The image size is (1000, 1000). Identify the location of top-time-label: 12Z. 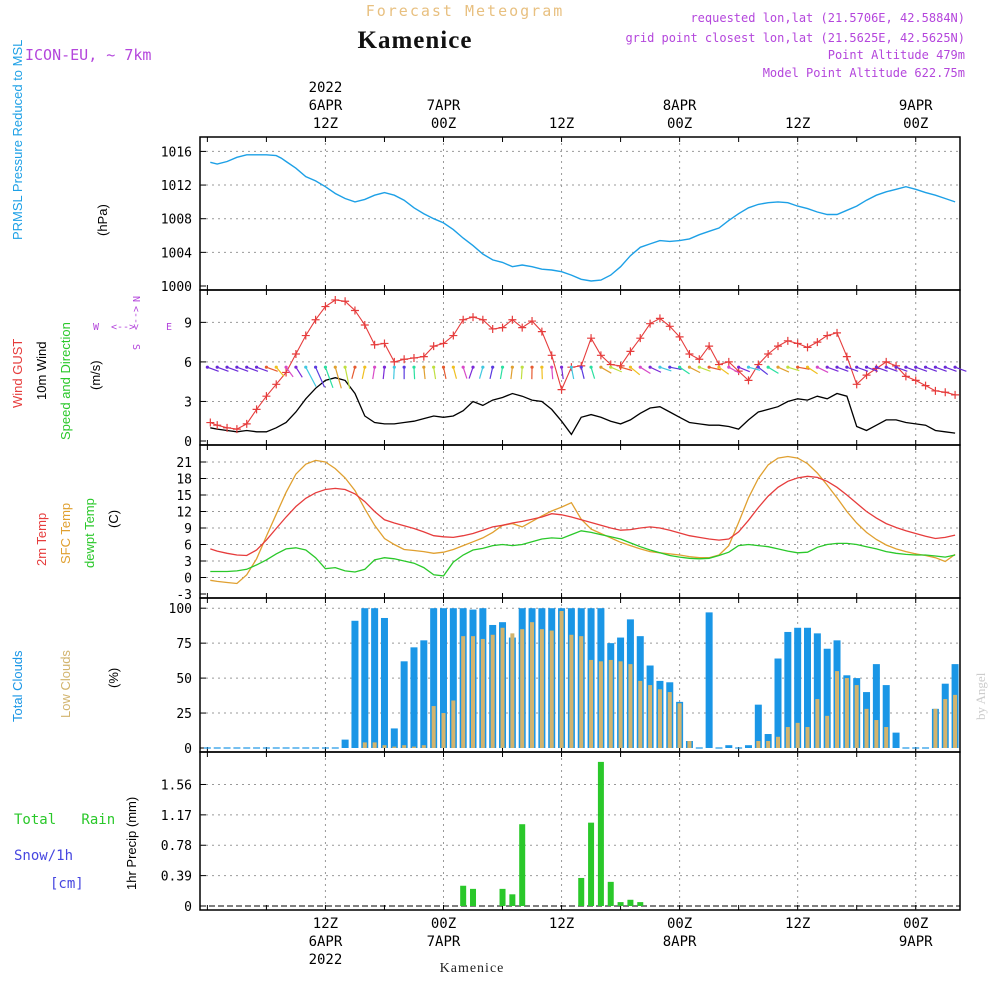
(325, 124).